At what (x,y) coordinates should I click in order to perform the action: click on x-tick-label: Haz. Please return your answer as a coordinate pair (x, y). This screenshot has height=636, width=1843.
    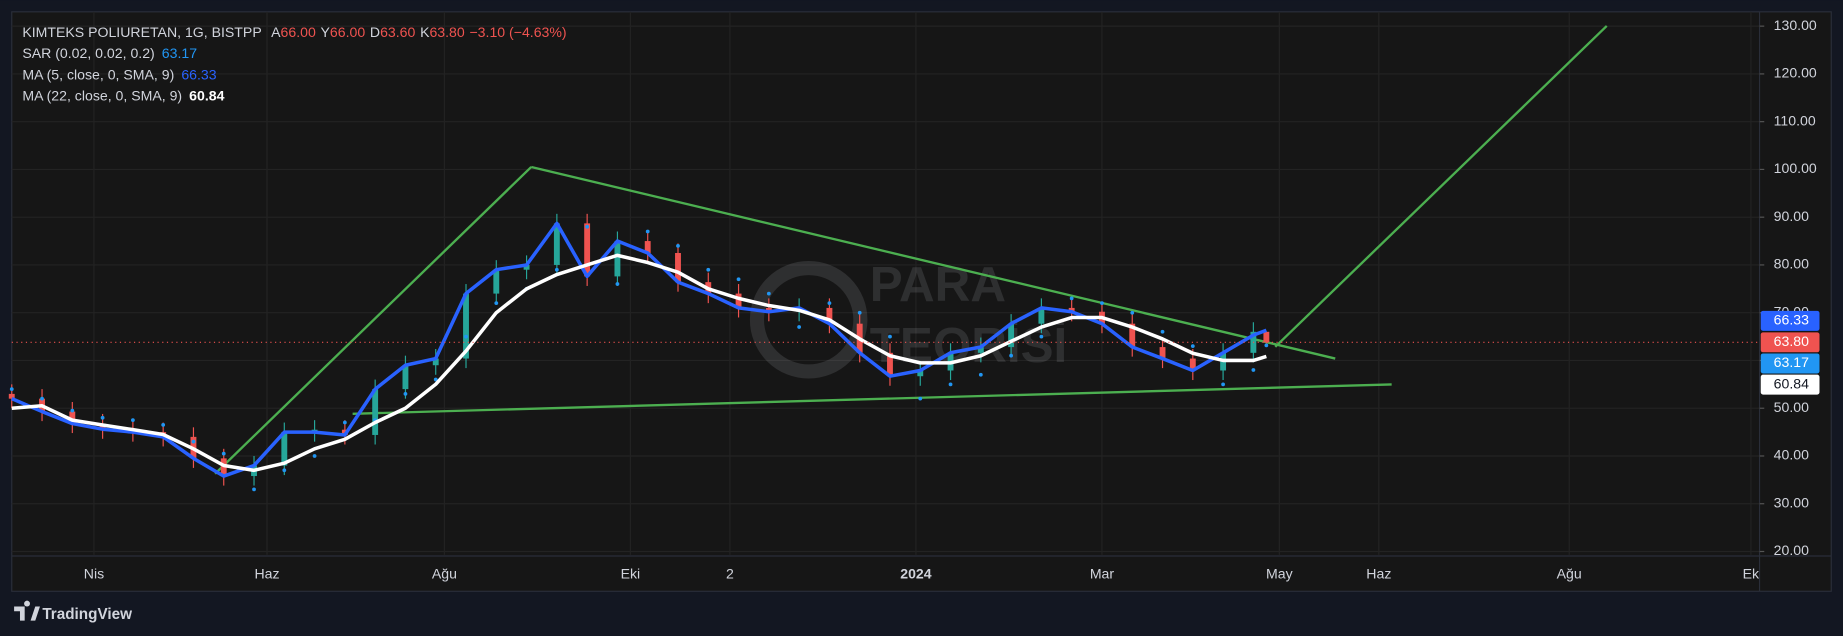
    Looking at the image, I should click on (1378, 574).